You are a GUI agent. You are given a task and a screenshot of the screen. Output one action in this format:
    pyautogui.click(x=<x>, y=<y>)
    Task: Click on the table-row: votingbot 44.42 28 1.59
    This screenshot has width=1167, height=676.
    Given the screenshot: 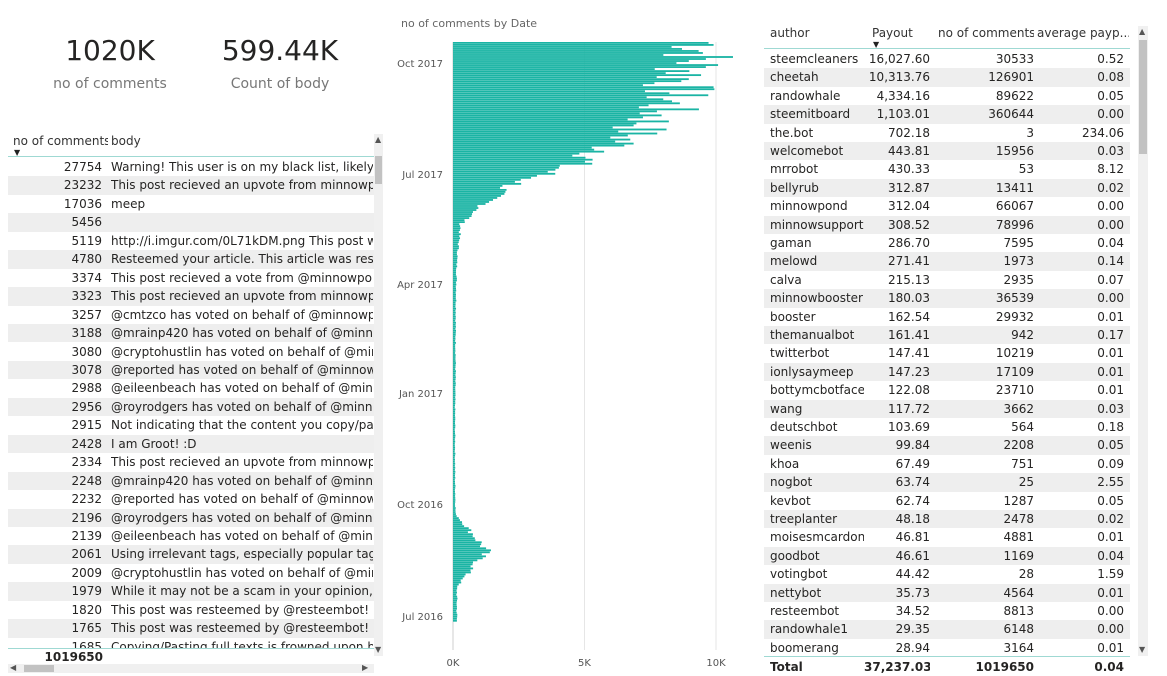 What is the action you would take?
    pyautogui.click(x=947, y=574)
    